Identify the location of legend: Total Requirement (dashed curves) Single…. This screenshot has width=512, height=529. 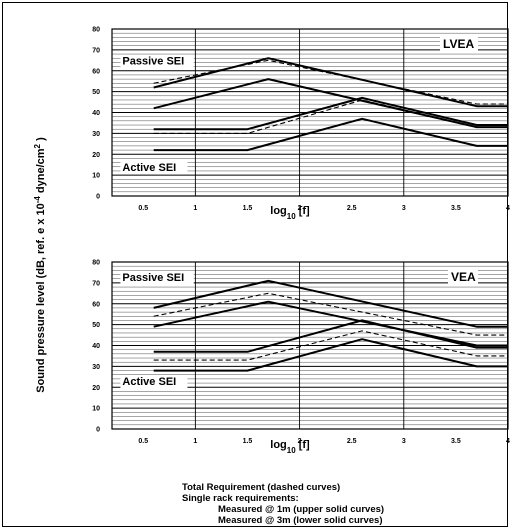
(283, 504).